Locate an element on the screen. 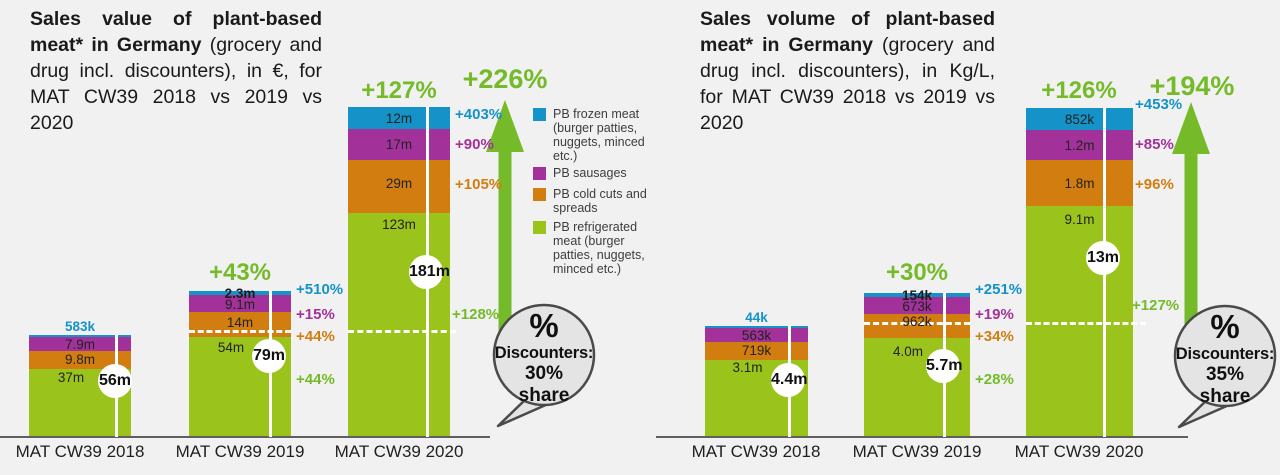  value-refrigerated-2019: 54m is located at coordinates (231, 347).